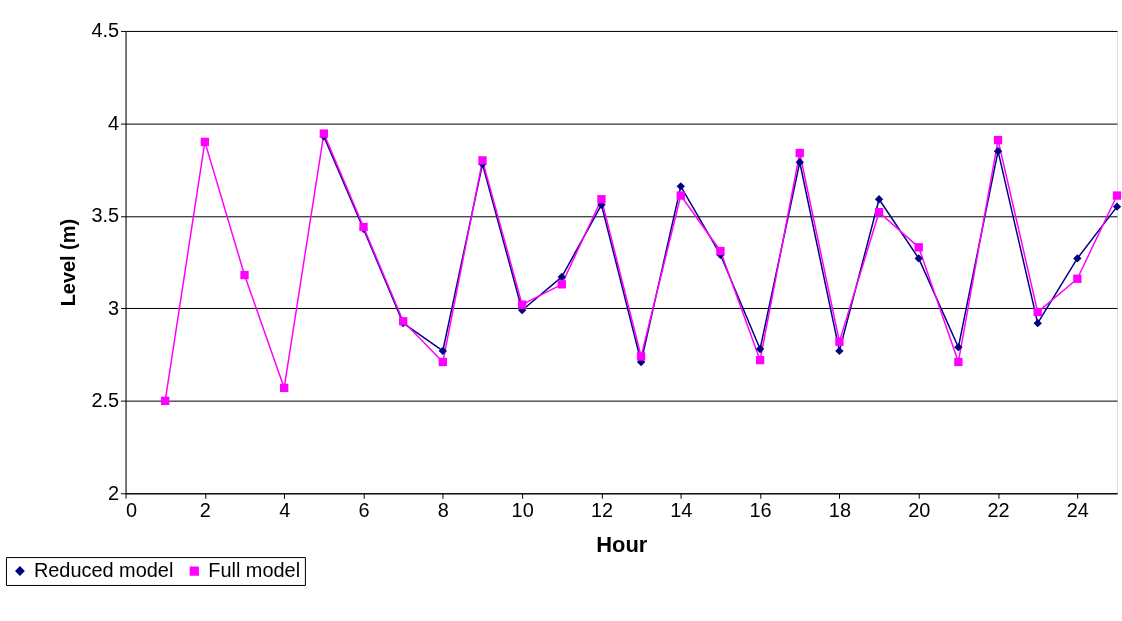 This screenshot has width=1122, height=621. What do you see at coordinates (205, 509) in the screenshot?
I see `x-tick-label: 2` at bounding box center [205, 509].